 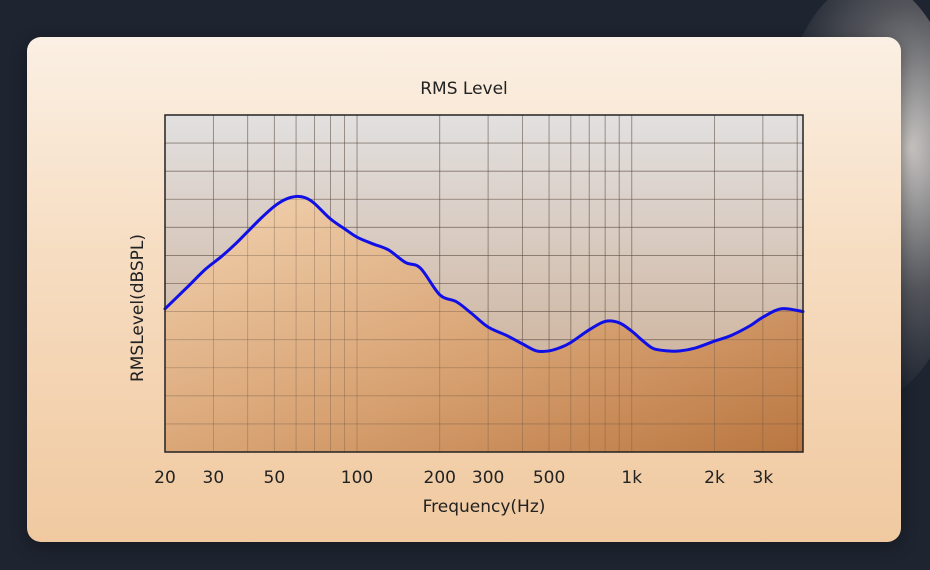 What do you see at coordinates (549, 478) in the screenshot?
I see `x-tick-label: 500` at bounding box center [549, 478].